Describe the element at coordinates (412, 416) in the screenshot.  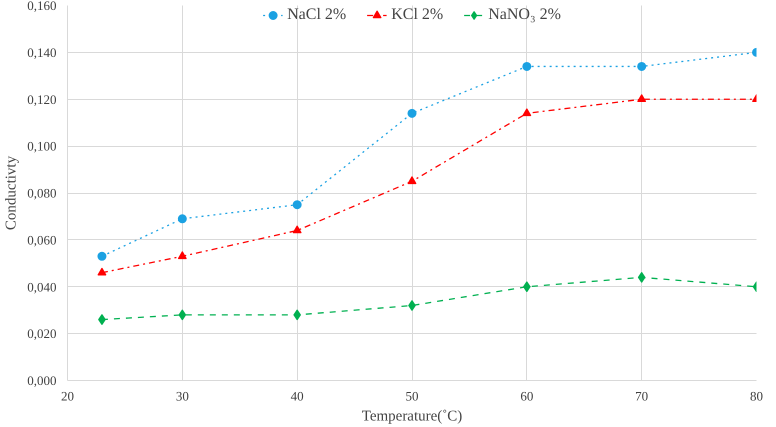
I see `x-axis-title: Temperature(˚C)` at that location.